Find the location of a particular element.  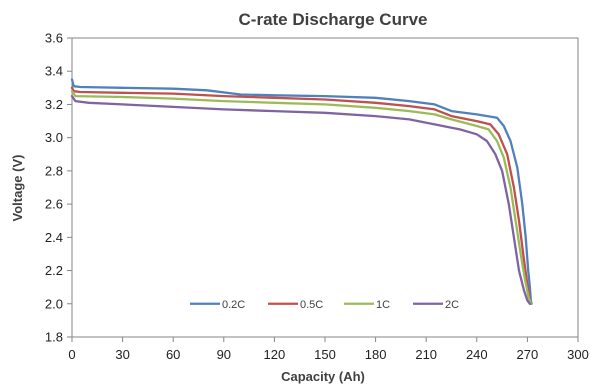

x-tick-label: 30 is located at coordinates (122, 354).